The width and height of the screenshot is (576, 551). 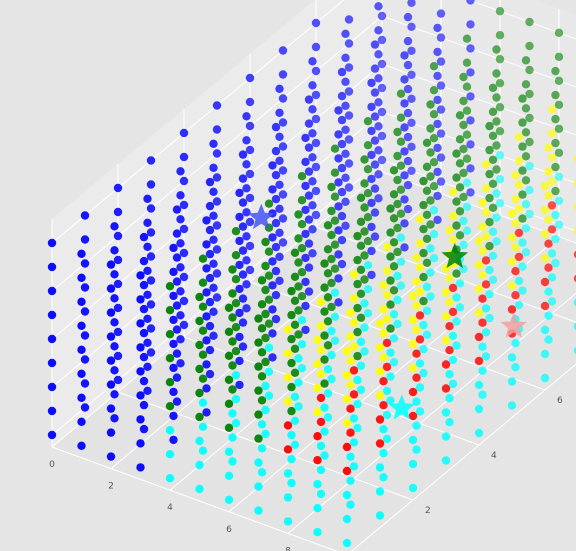 What do you see at coordinates (261, 216) in the screenshot?
I see `centroid-star` at bounding box center [261, 216].